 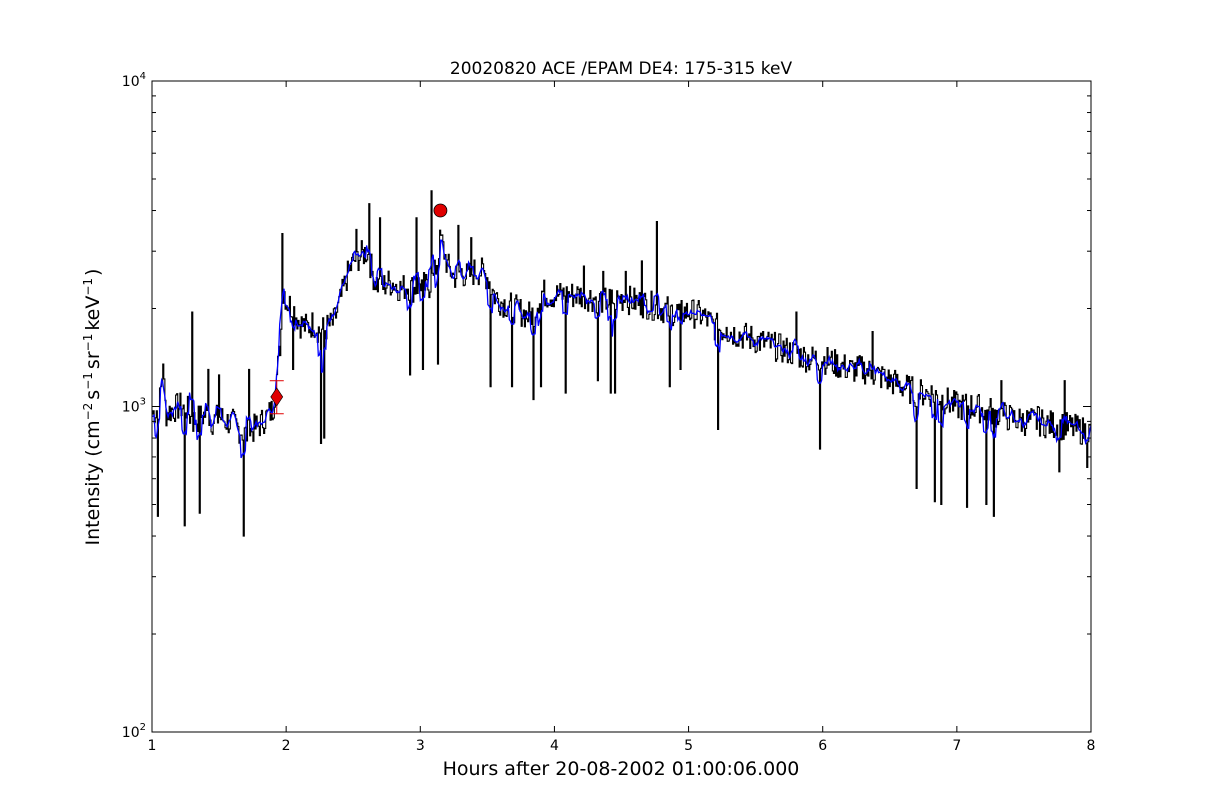 I want to click on y-axis-label: Intensity (cm−2s−1sr−1keV−1), so click(x=92, y=407).